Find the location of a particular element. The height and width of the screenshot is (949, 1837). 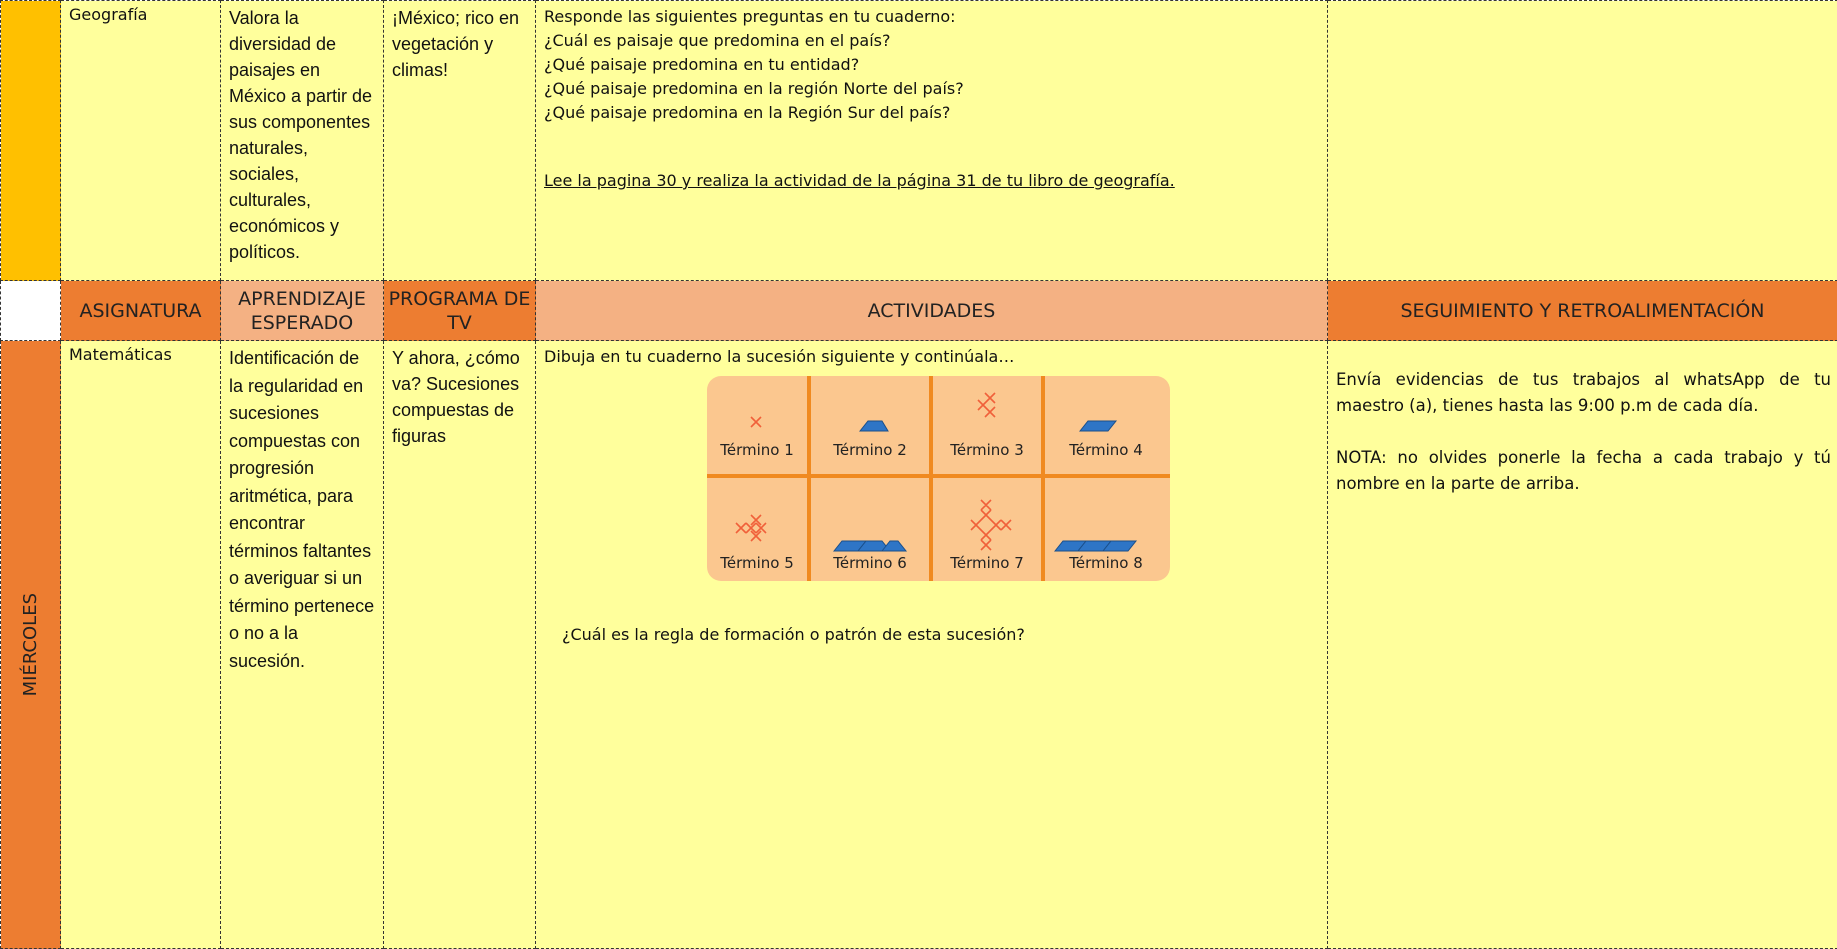

term-label: Término 8 is located at coordinates (1105, 563).